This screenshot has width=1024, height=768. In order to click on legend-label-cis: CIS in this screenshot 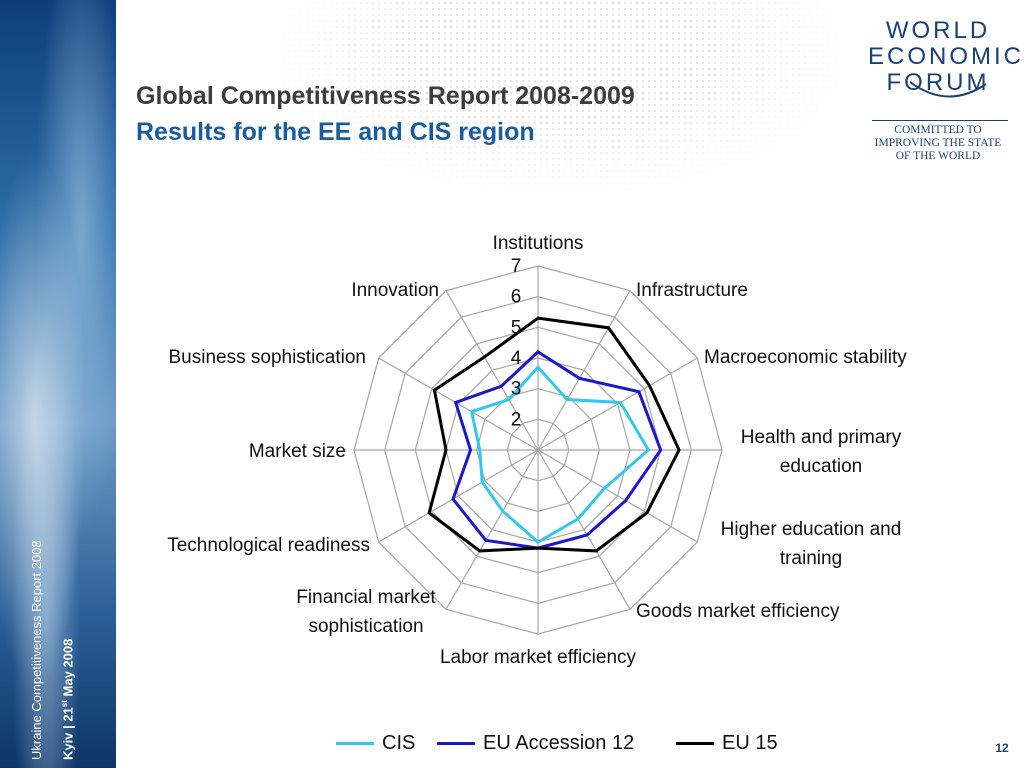, I will do `click(399, 742)`.